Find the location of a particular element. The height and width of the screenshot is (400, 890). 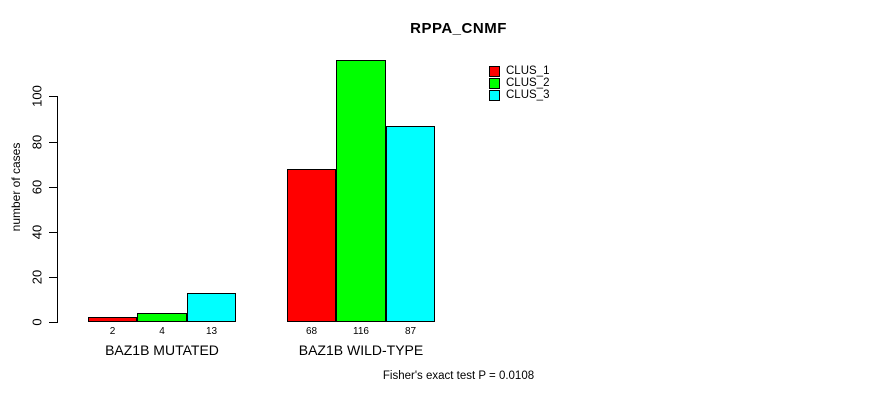

y-tick-label: 80 is located at coordinates (37, 142).